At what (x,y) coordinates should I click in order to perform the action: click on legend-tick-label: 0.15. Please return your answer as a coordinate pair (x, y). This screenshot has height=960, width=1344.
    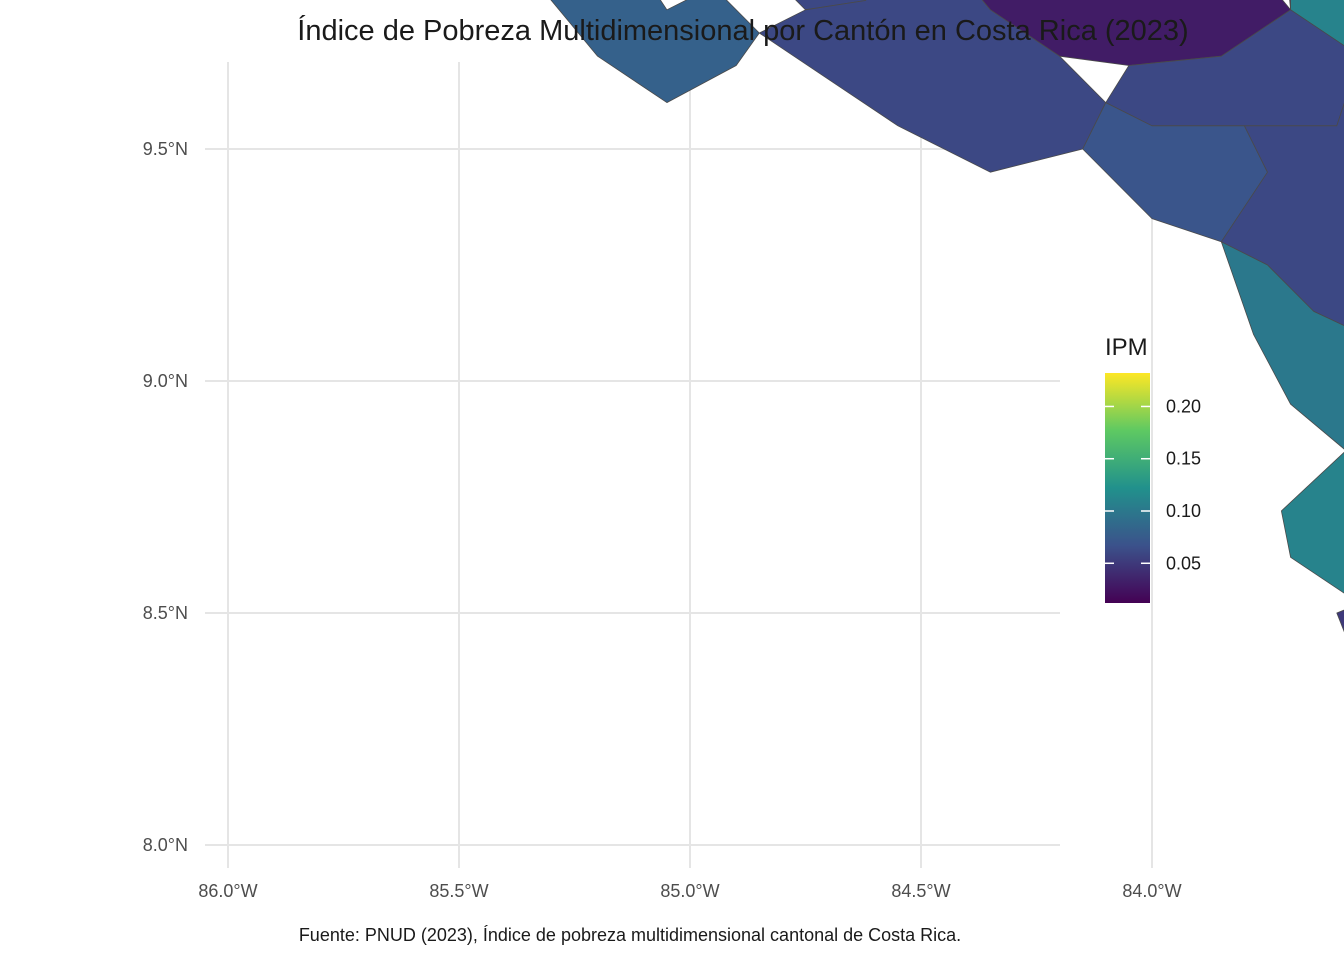
    Looking at the image, I should click on (1183, 459).